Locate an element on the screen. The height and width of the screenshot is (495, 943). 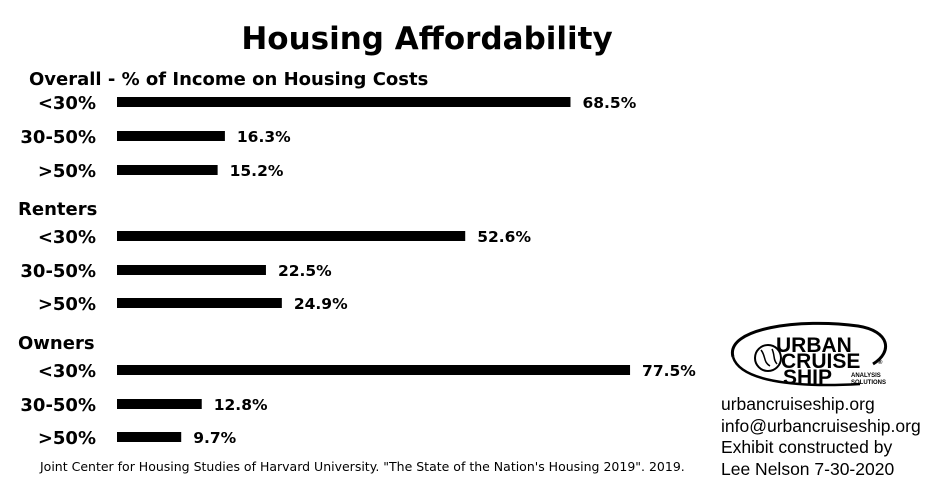
value-label: 77.5% is located at coordinates (669, 371).